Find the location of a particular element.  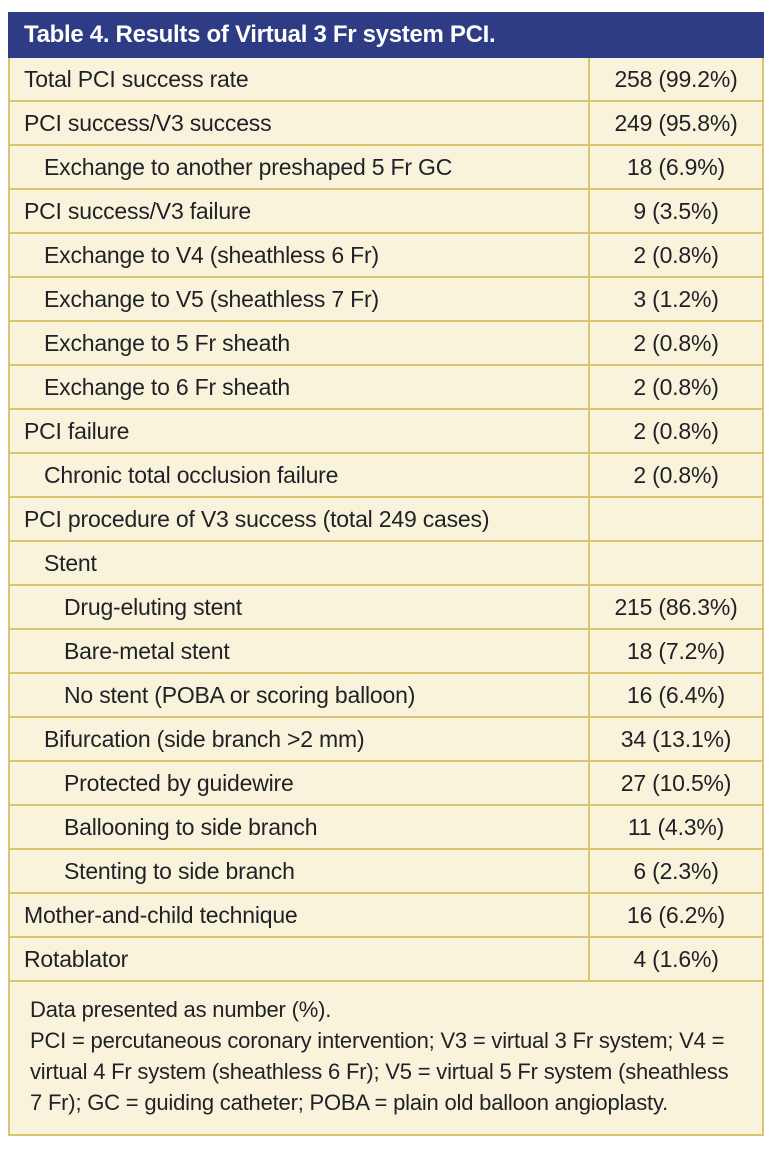

row-label: Drug-eluting stent is located at coordinates (300, 607).